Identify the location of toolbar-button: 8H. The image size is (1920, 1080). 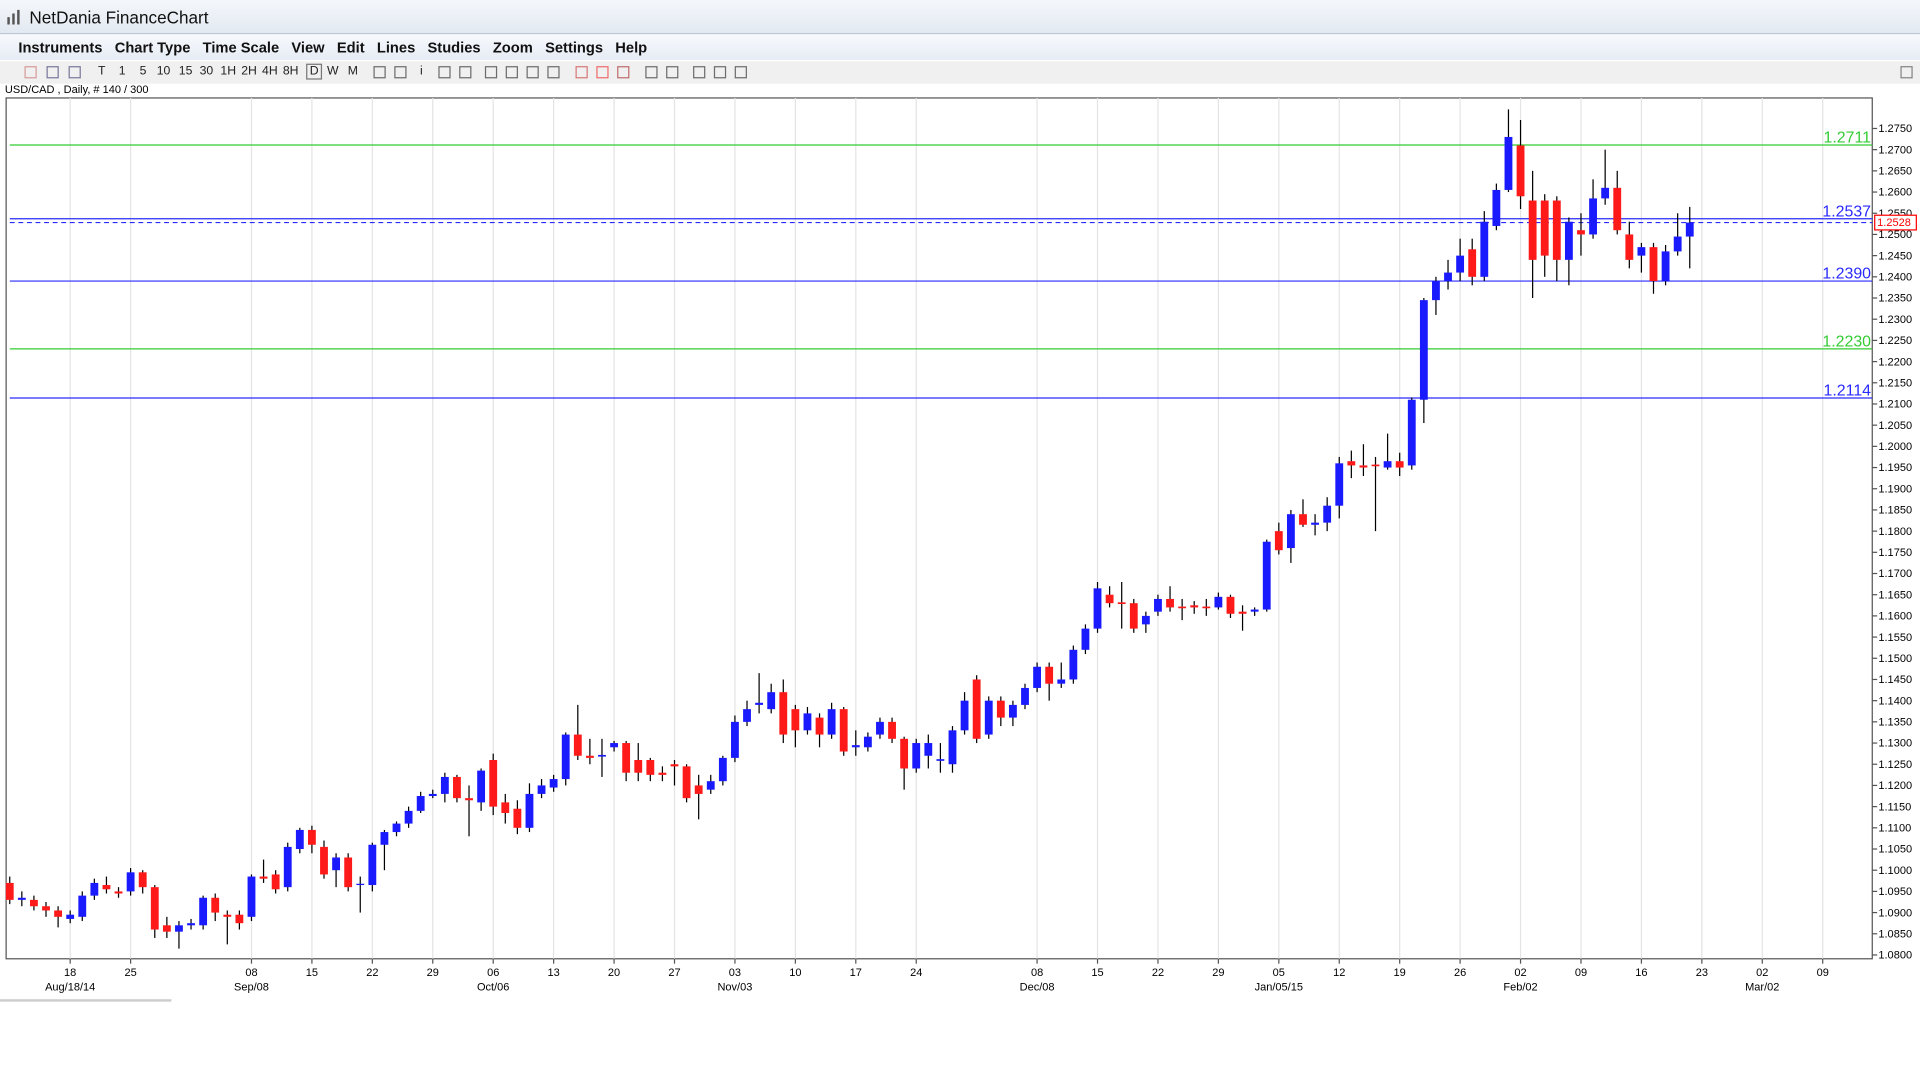
(290, 71).